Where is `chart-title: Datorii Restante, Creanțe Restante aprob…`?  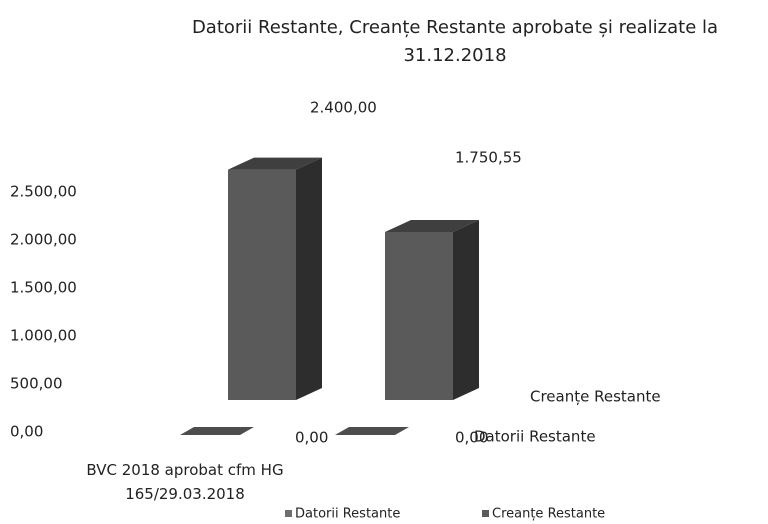 chart-title: Datorii Restante, Creanțe Restante aprob… is located at coordinates (455, 41).